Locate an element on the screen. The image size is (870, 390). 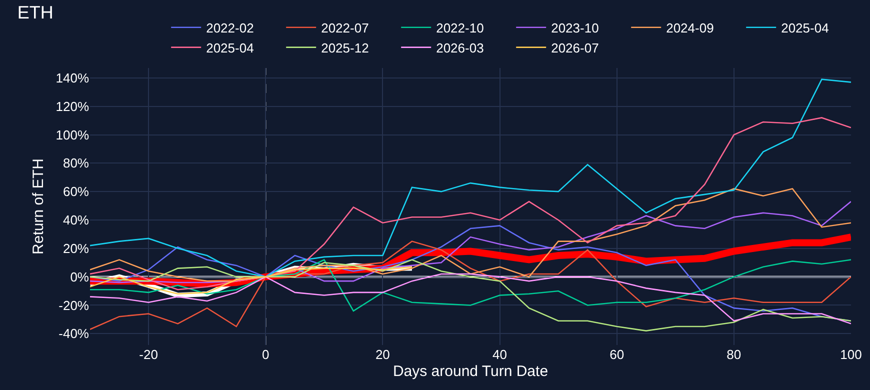
x-tick-label: 0 is located at coordinates (266, 354).